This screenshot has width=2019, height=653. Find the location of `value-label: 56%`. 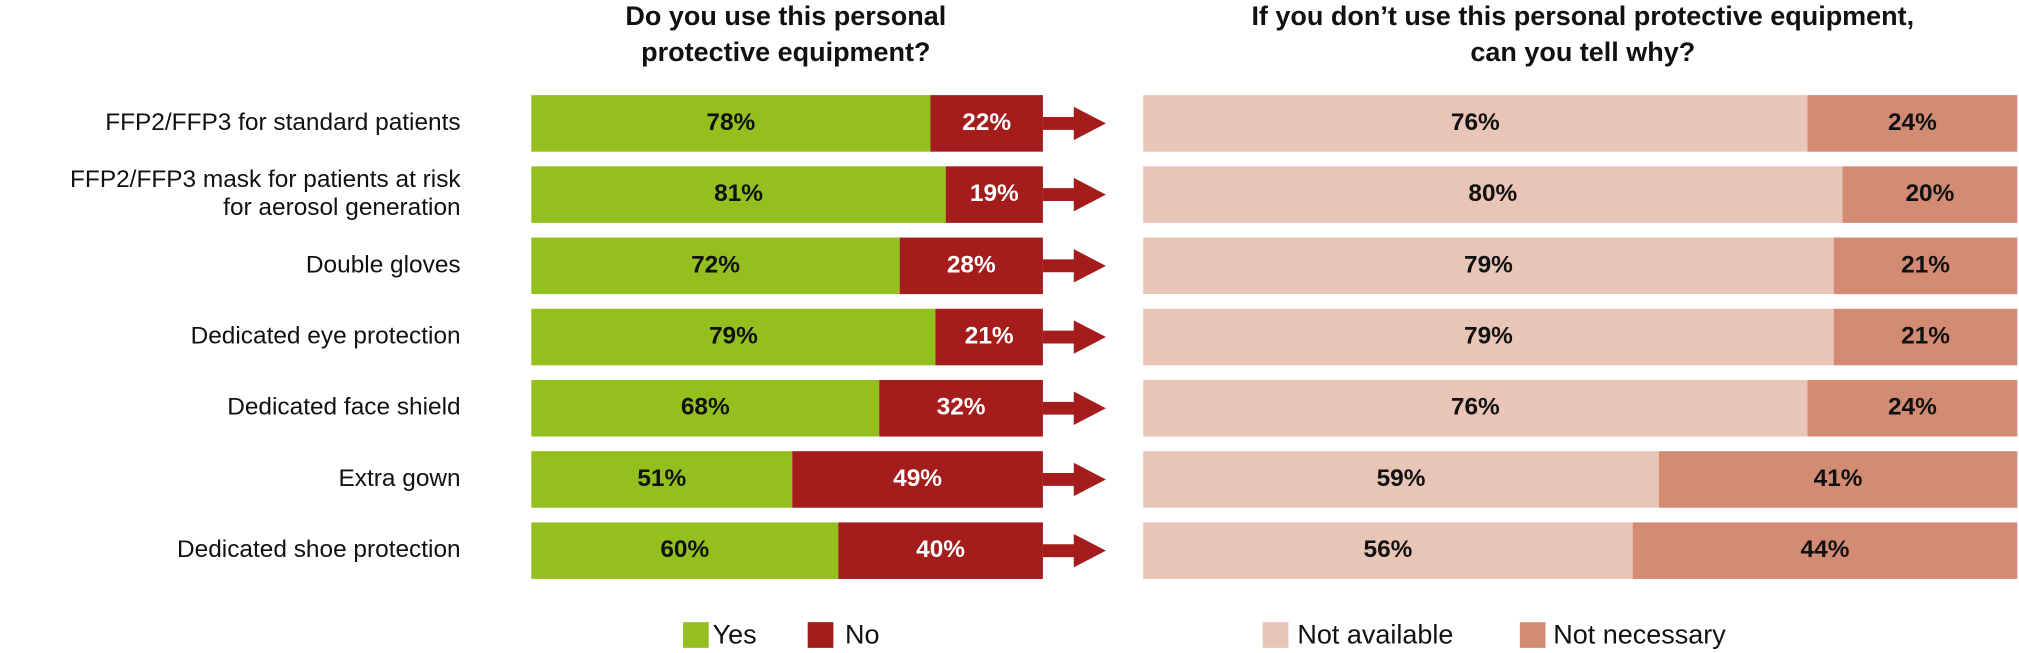

value-label: 56% is located at coordinates (1388, 549).